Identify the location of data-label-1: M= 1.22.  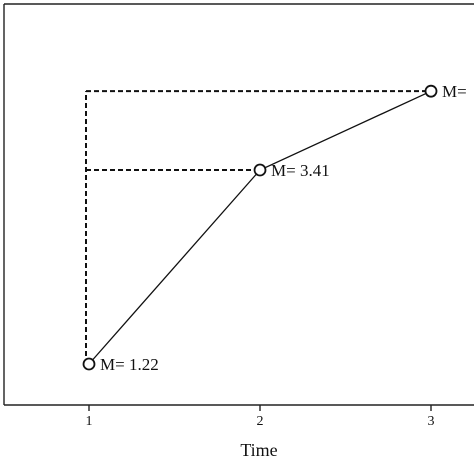
(129, 364).